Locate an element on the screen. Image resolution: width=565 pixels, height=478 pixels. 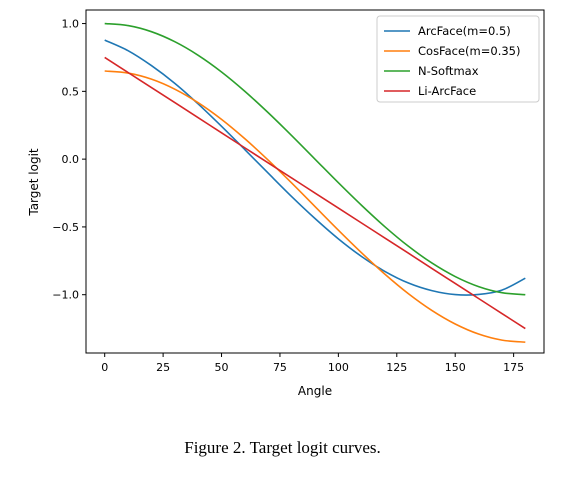
legend-label: N-Softmax is located at coordinates (448, 71).